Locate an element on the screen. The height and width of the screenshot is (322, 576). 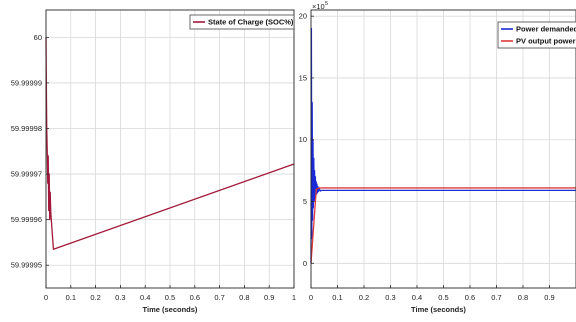
y-tick-label: 60 is located at coordinates (38, 37).